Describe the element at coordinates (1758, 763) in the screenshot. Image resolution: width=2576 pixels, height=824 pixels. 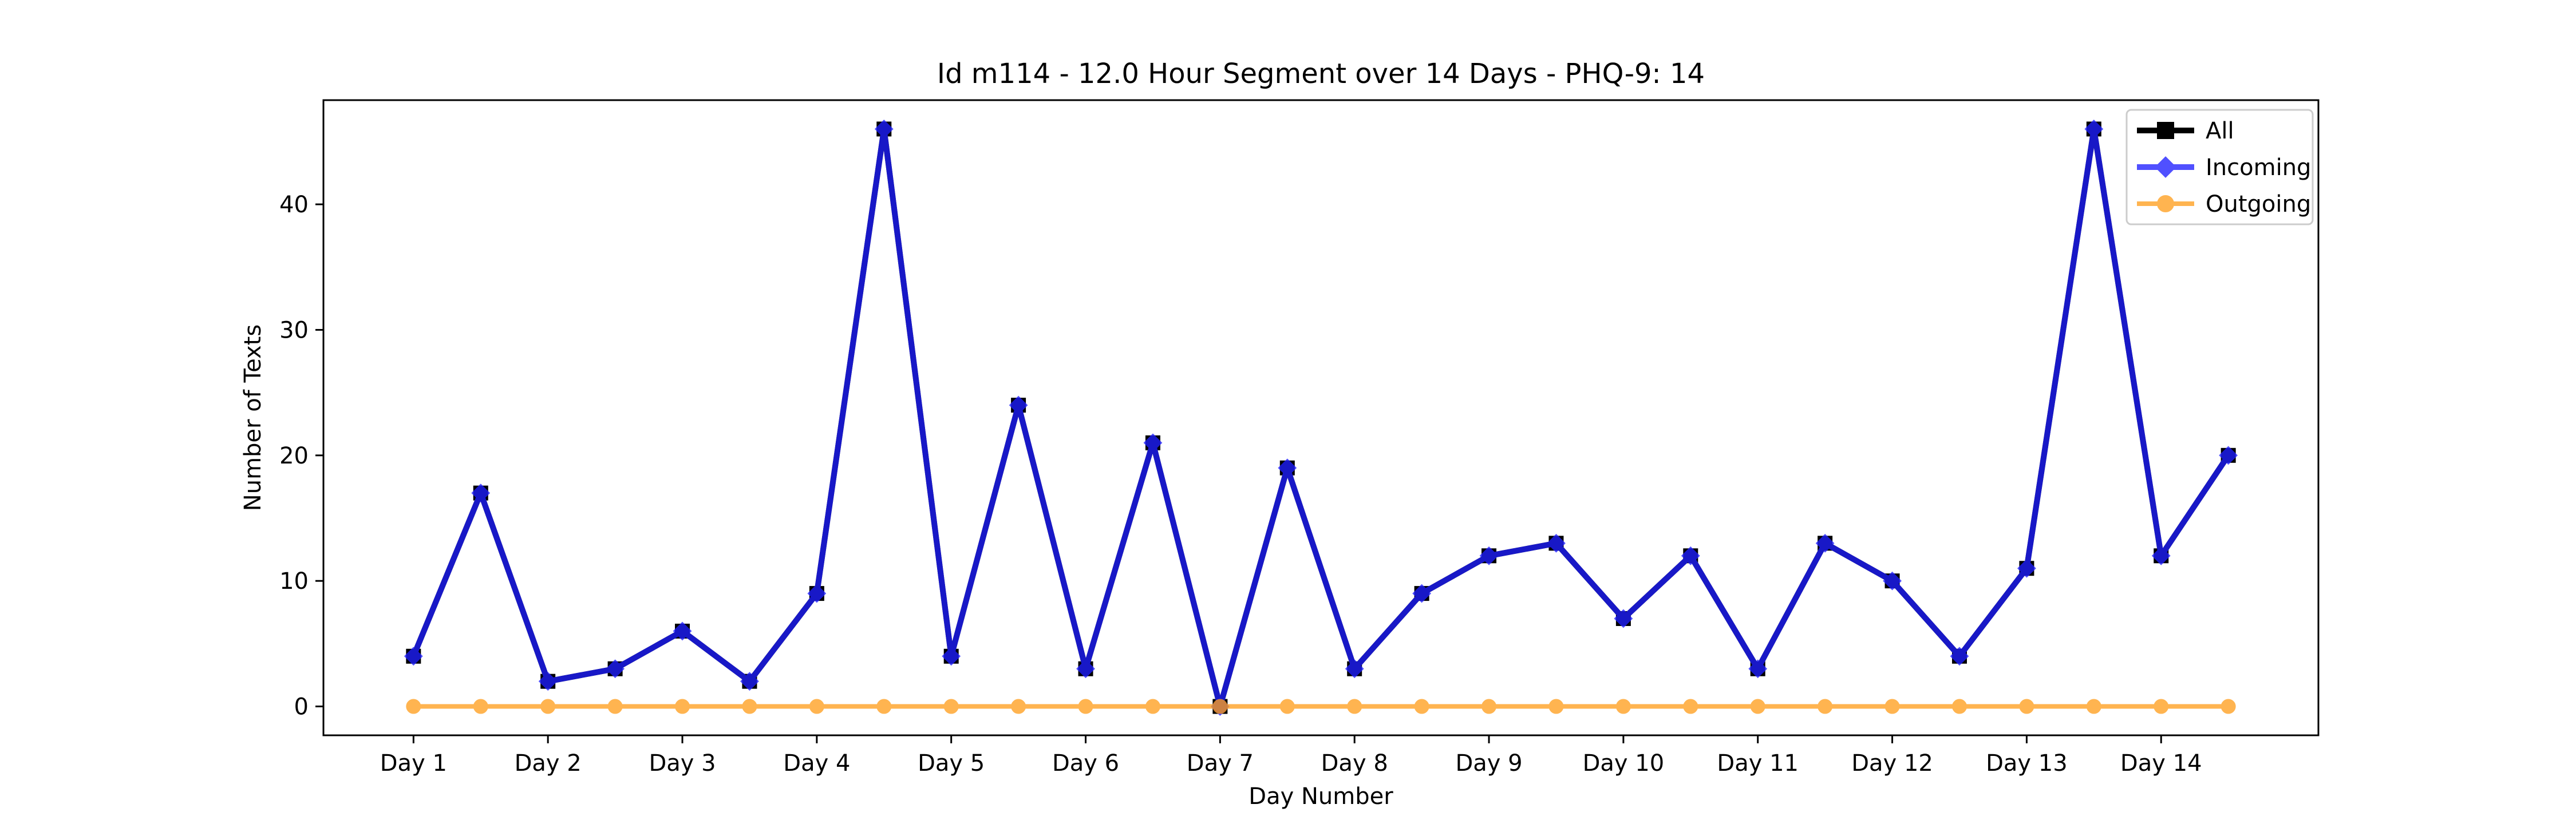
I see `x-tick-label: Day 11` at that location.